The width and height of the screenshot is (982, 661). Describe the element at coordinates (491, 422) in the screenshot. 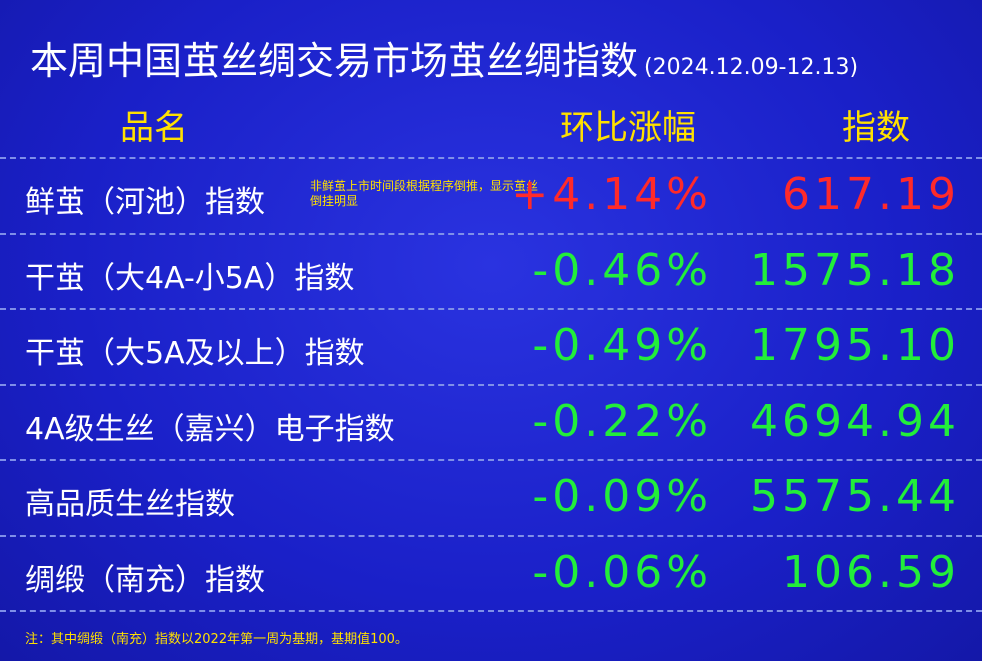

I see `table-row: 4A级生丝（嘉兴）电子指数 -0.22% 4694.94` at that location.